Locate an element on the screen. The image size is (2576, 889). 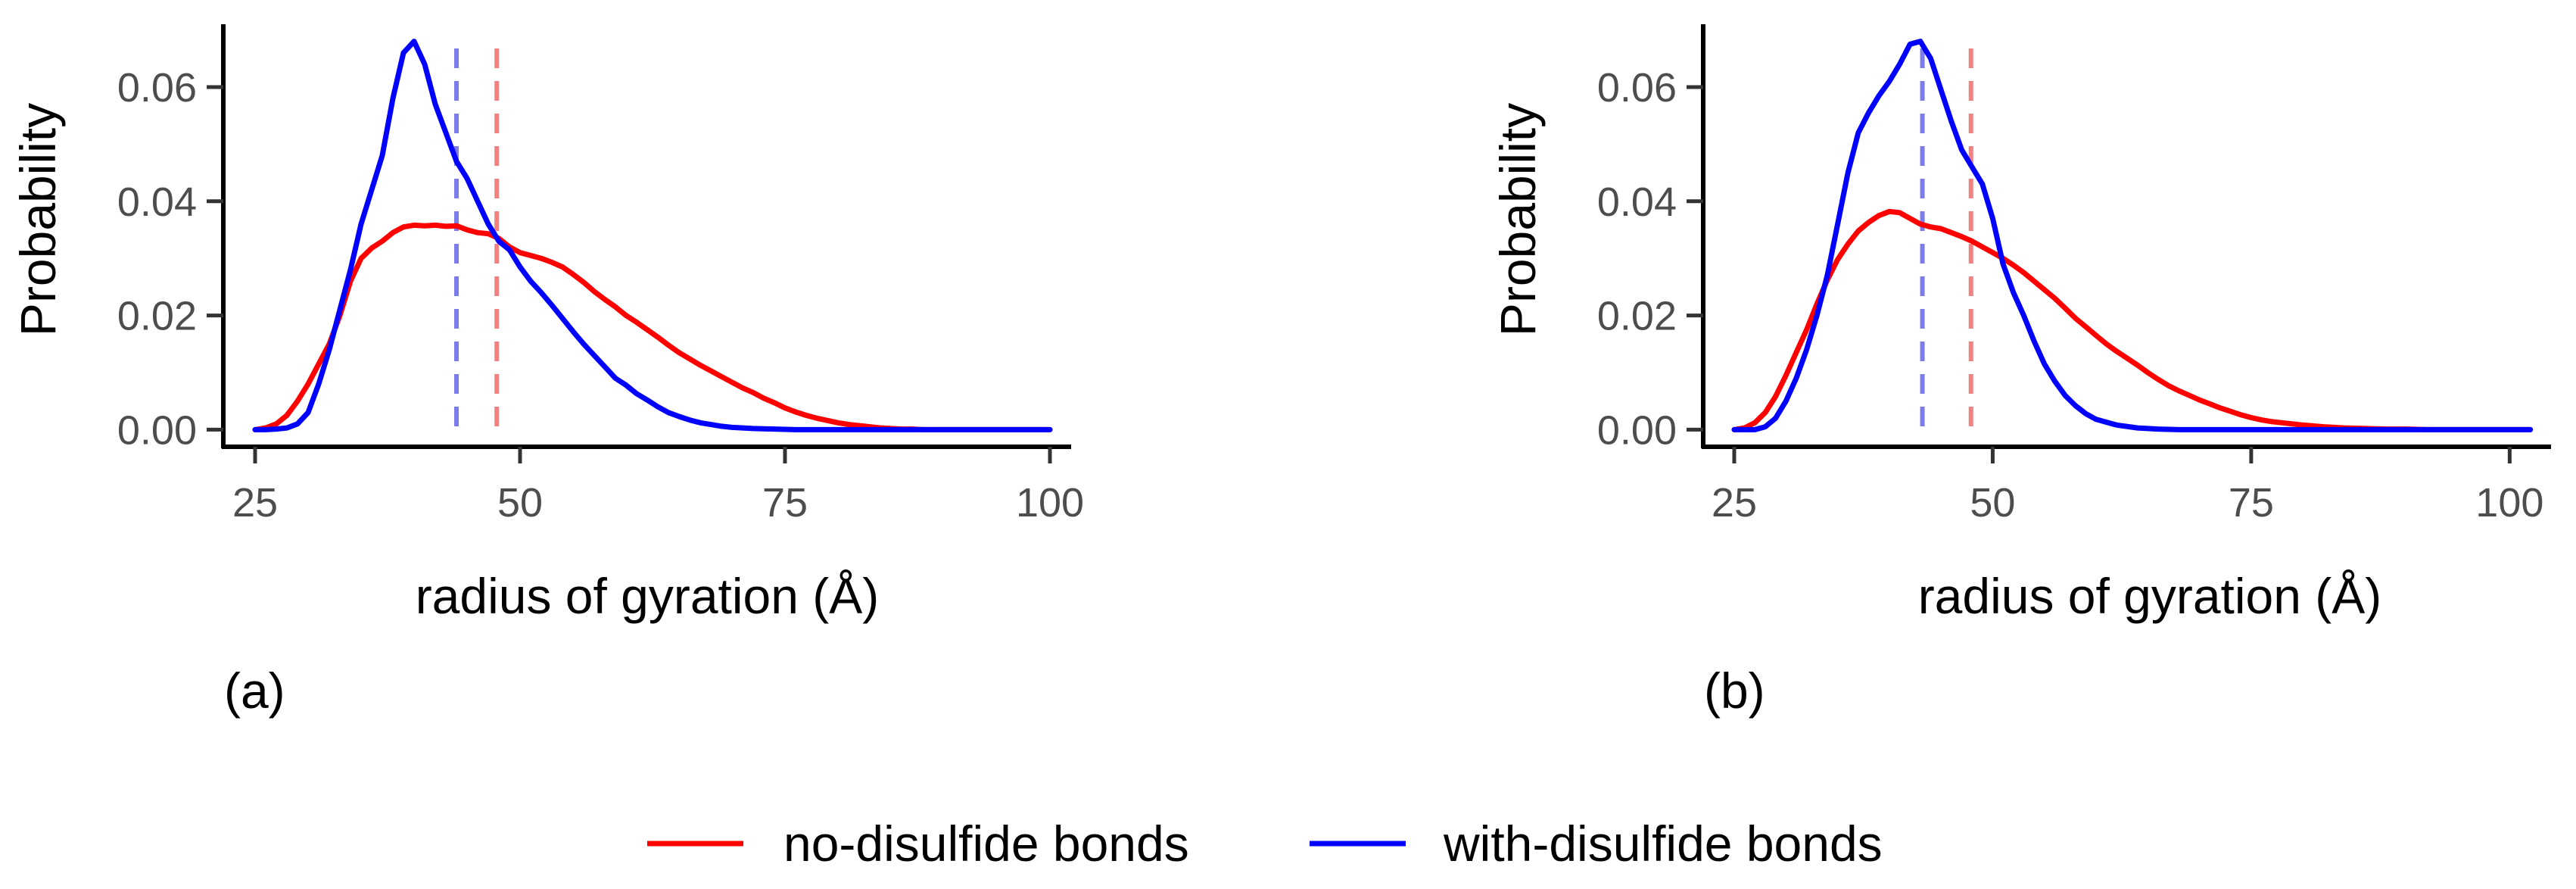
panel-label: (b) is located at coordinates (1735, 691).